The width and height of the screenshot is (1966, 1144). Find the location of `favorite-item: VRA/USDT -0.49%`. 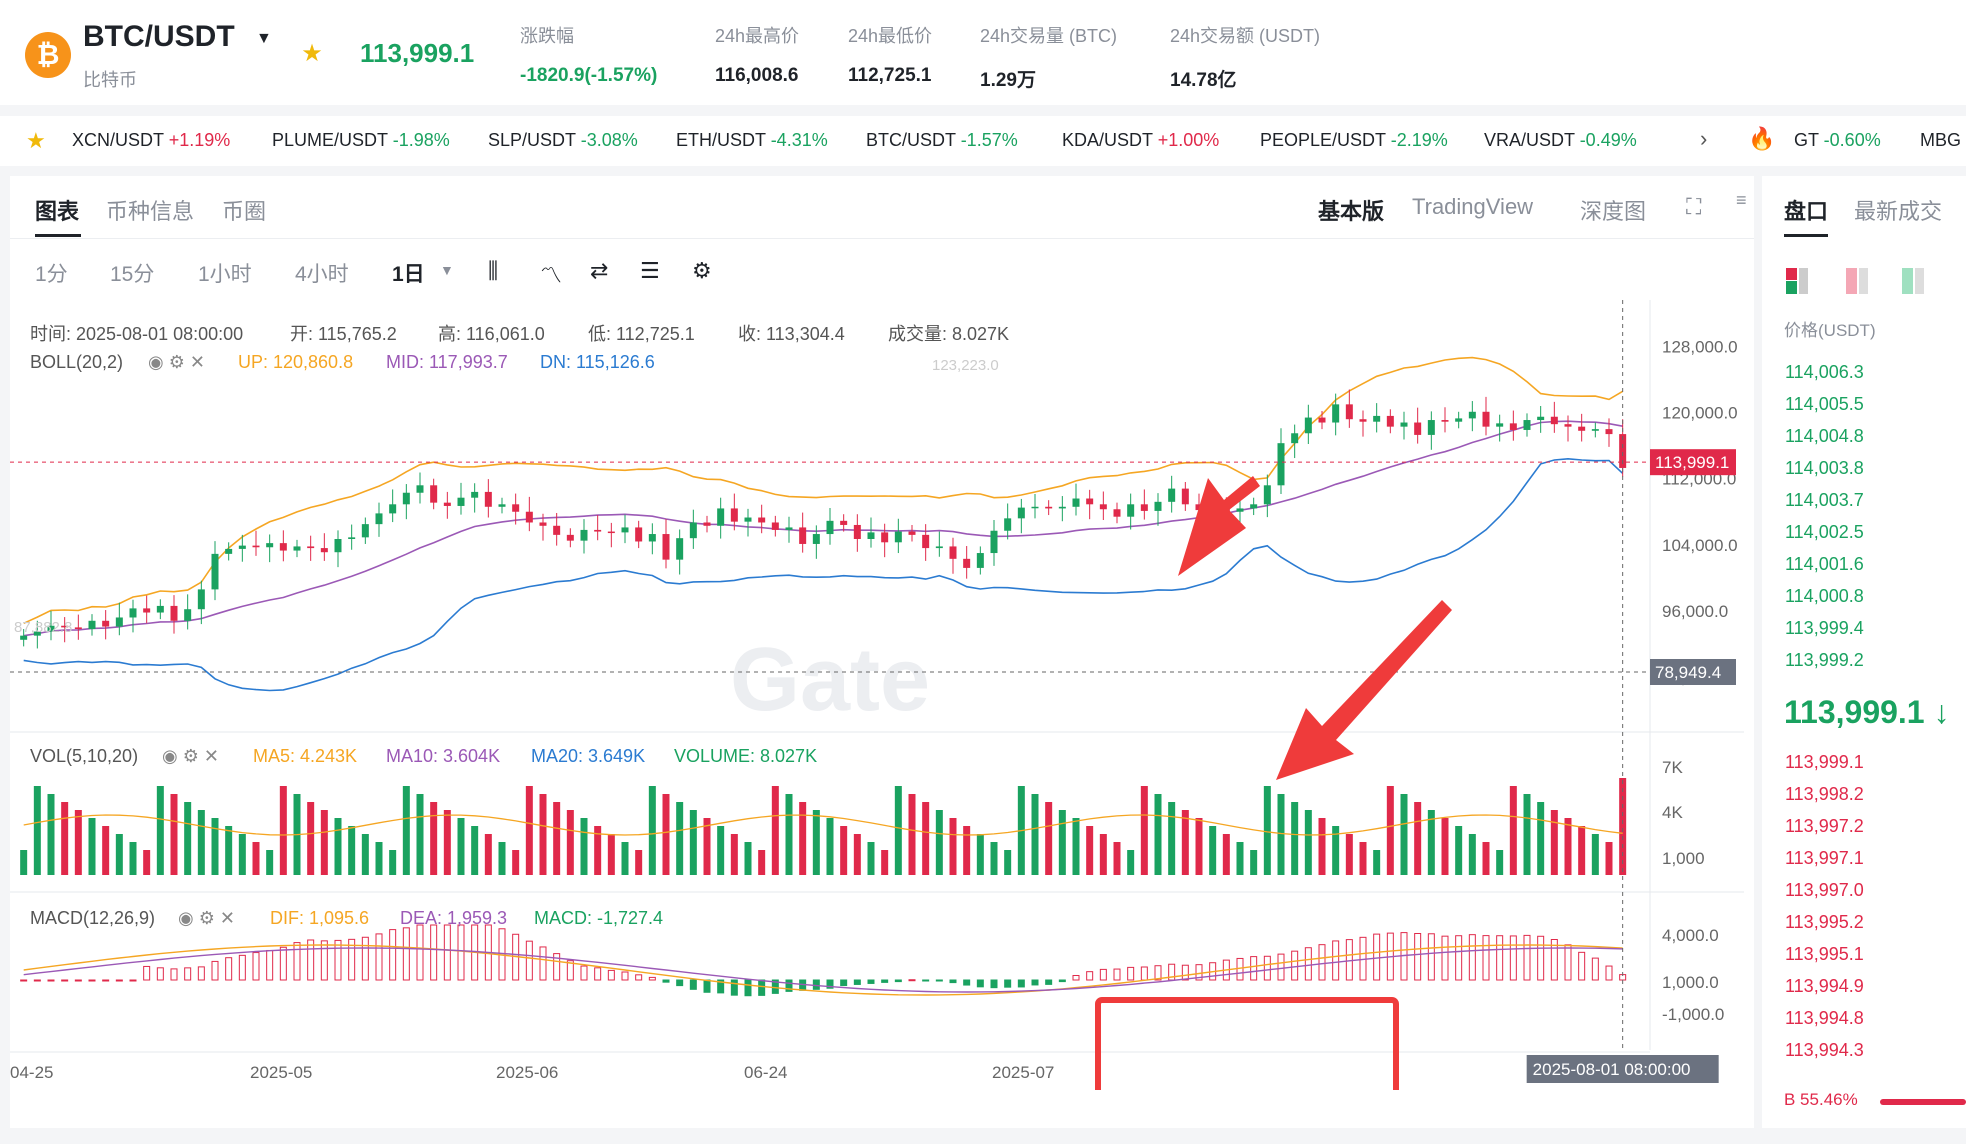

favorite-item: VRA/USDT -0.49% is located at coordinates (1560, 140).